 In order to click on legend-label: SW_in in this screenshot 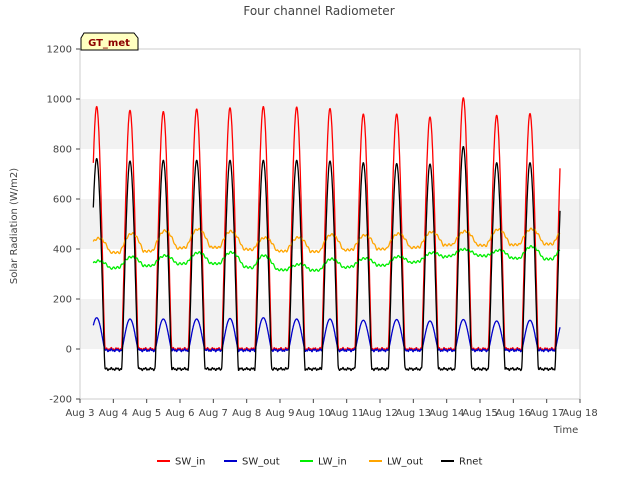, I will do `click(190, 462)`.